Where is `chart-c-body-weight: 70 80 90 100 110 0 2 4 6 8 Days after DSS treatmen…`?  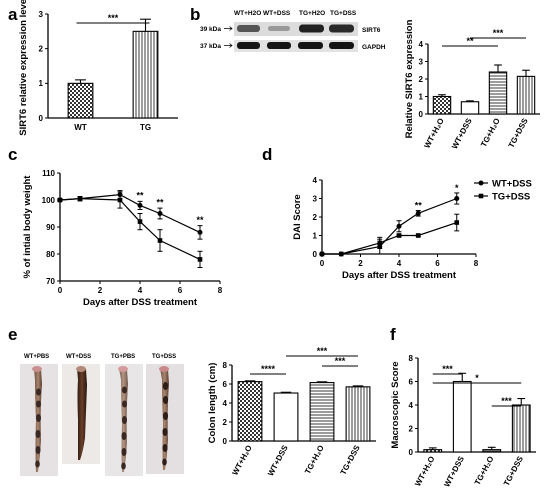
chart-c-body-weight: 70 80 90 100 110 0 2 4 6 8 Days after DSS treatmen… is located at coordinates (122, 238).